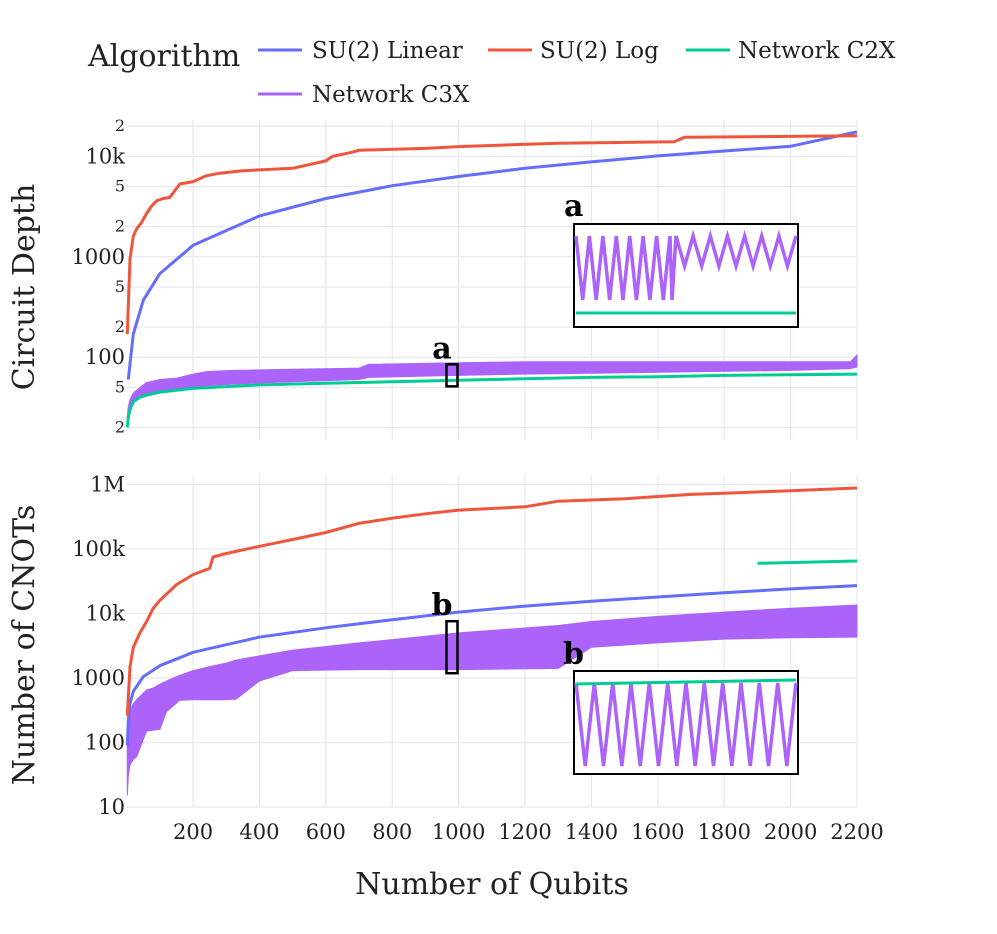 The image size is (997, 934). I want to click on x-tick-label-1800: 1800, so click(723, 832).